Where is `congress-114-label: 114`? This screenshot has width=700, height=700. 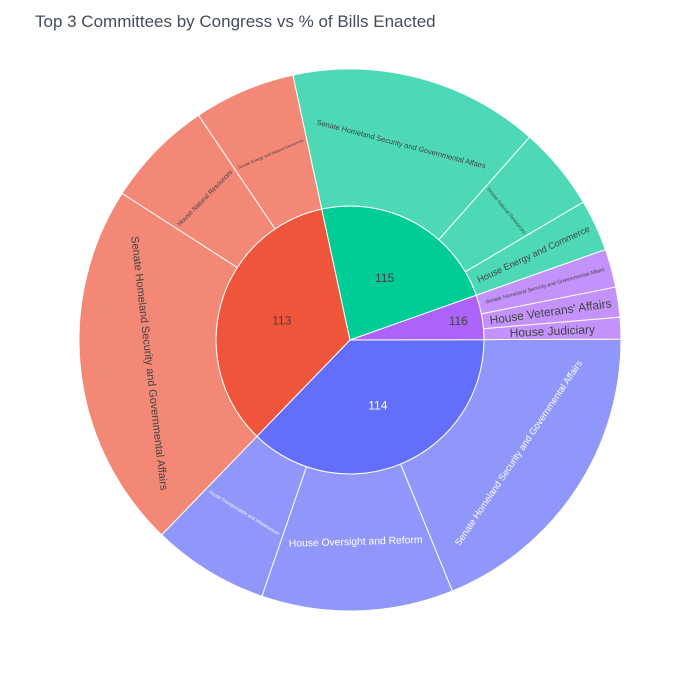 congress-114-label: 114 is located at coordinates (377, 405).